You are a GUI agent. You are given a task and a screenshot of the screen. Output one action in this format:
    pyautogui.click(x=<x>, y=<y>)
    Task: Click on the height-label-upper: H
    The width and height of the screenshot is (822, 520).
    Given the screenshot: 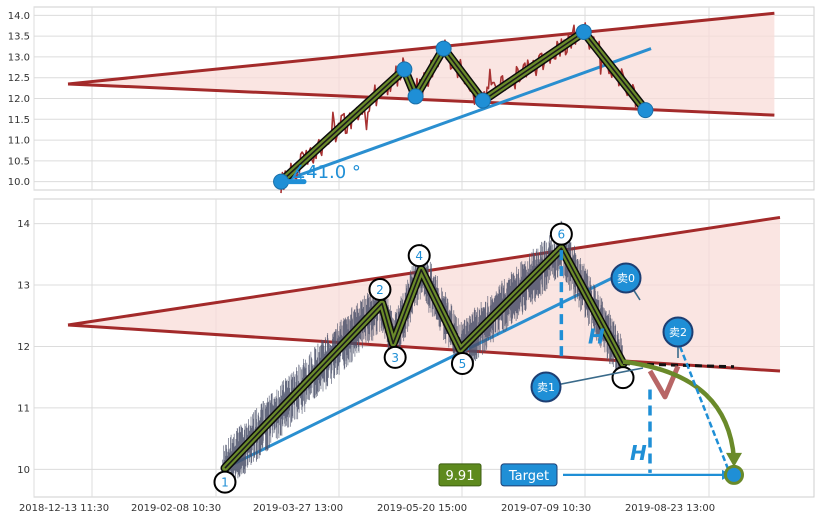 What is the action you would take?
    pyautogui.click(x=596, y=336)
    